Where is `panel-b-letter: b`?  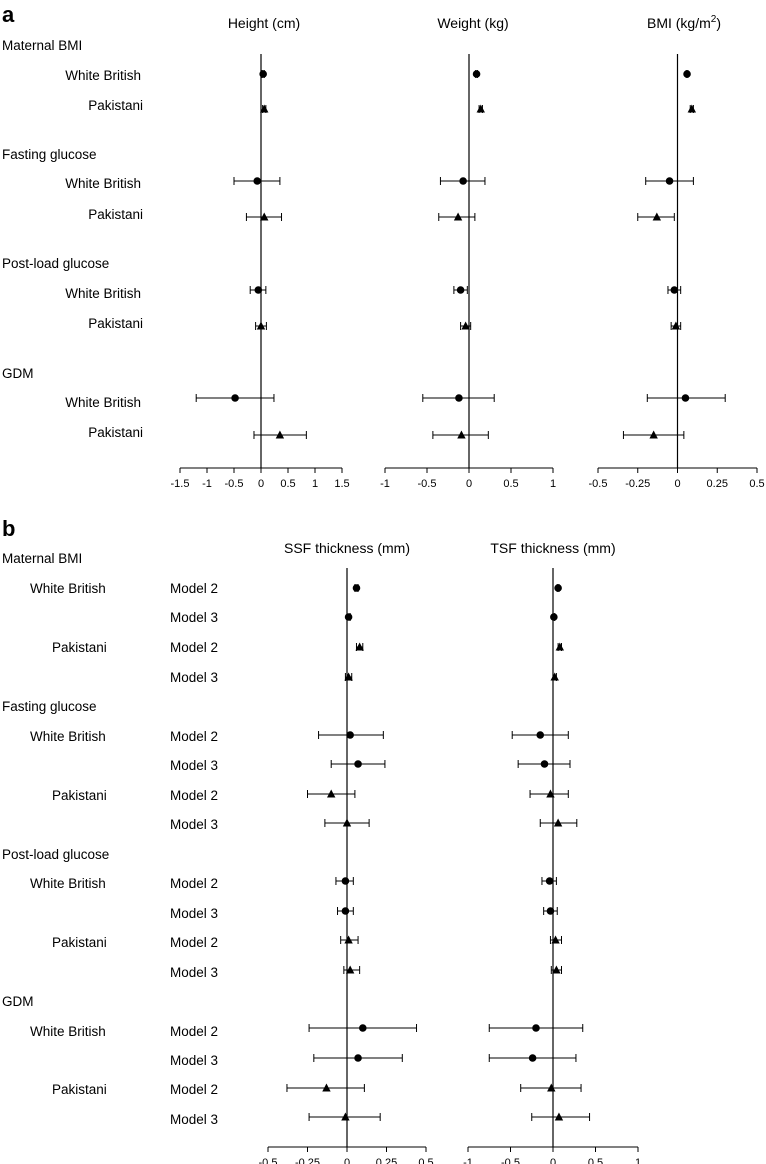 panel-b-letter: b is located at coordinates (8, 528).